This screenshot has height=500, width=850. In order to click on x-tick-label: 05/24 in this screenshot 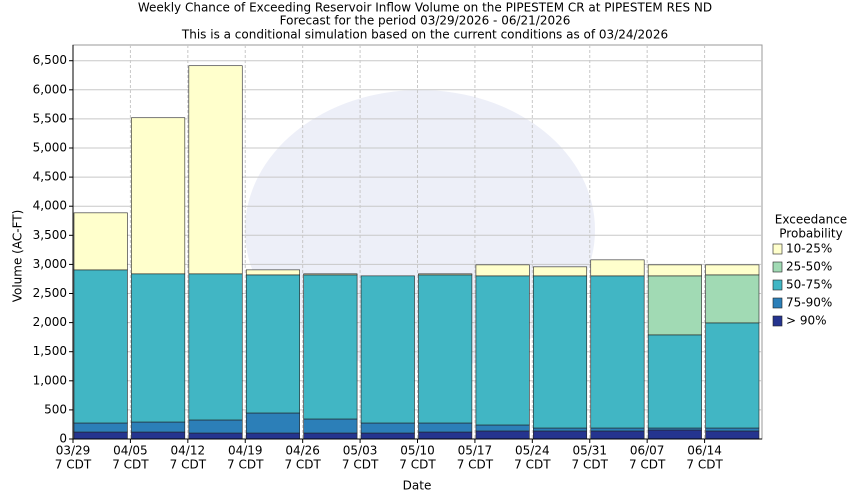, I will do `click(532, 451)`.